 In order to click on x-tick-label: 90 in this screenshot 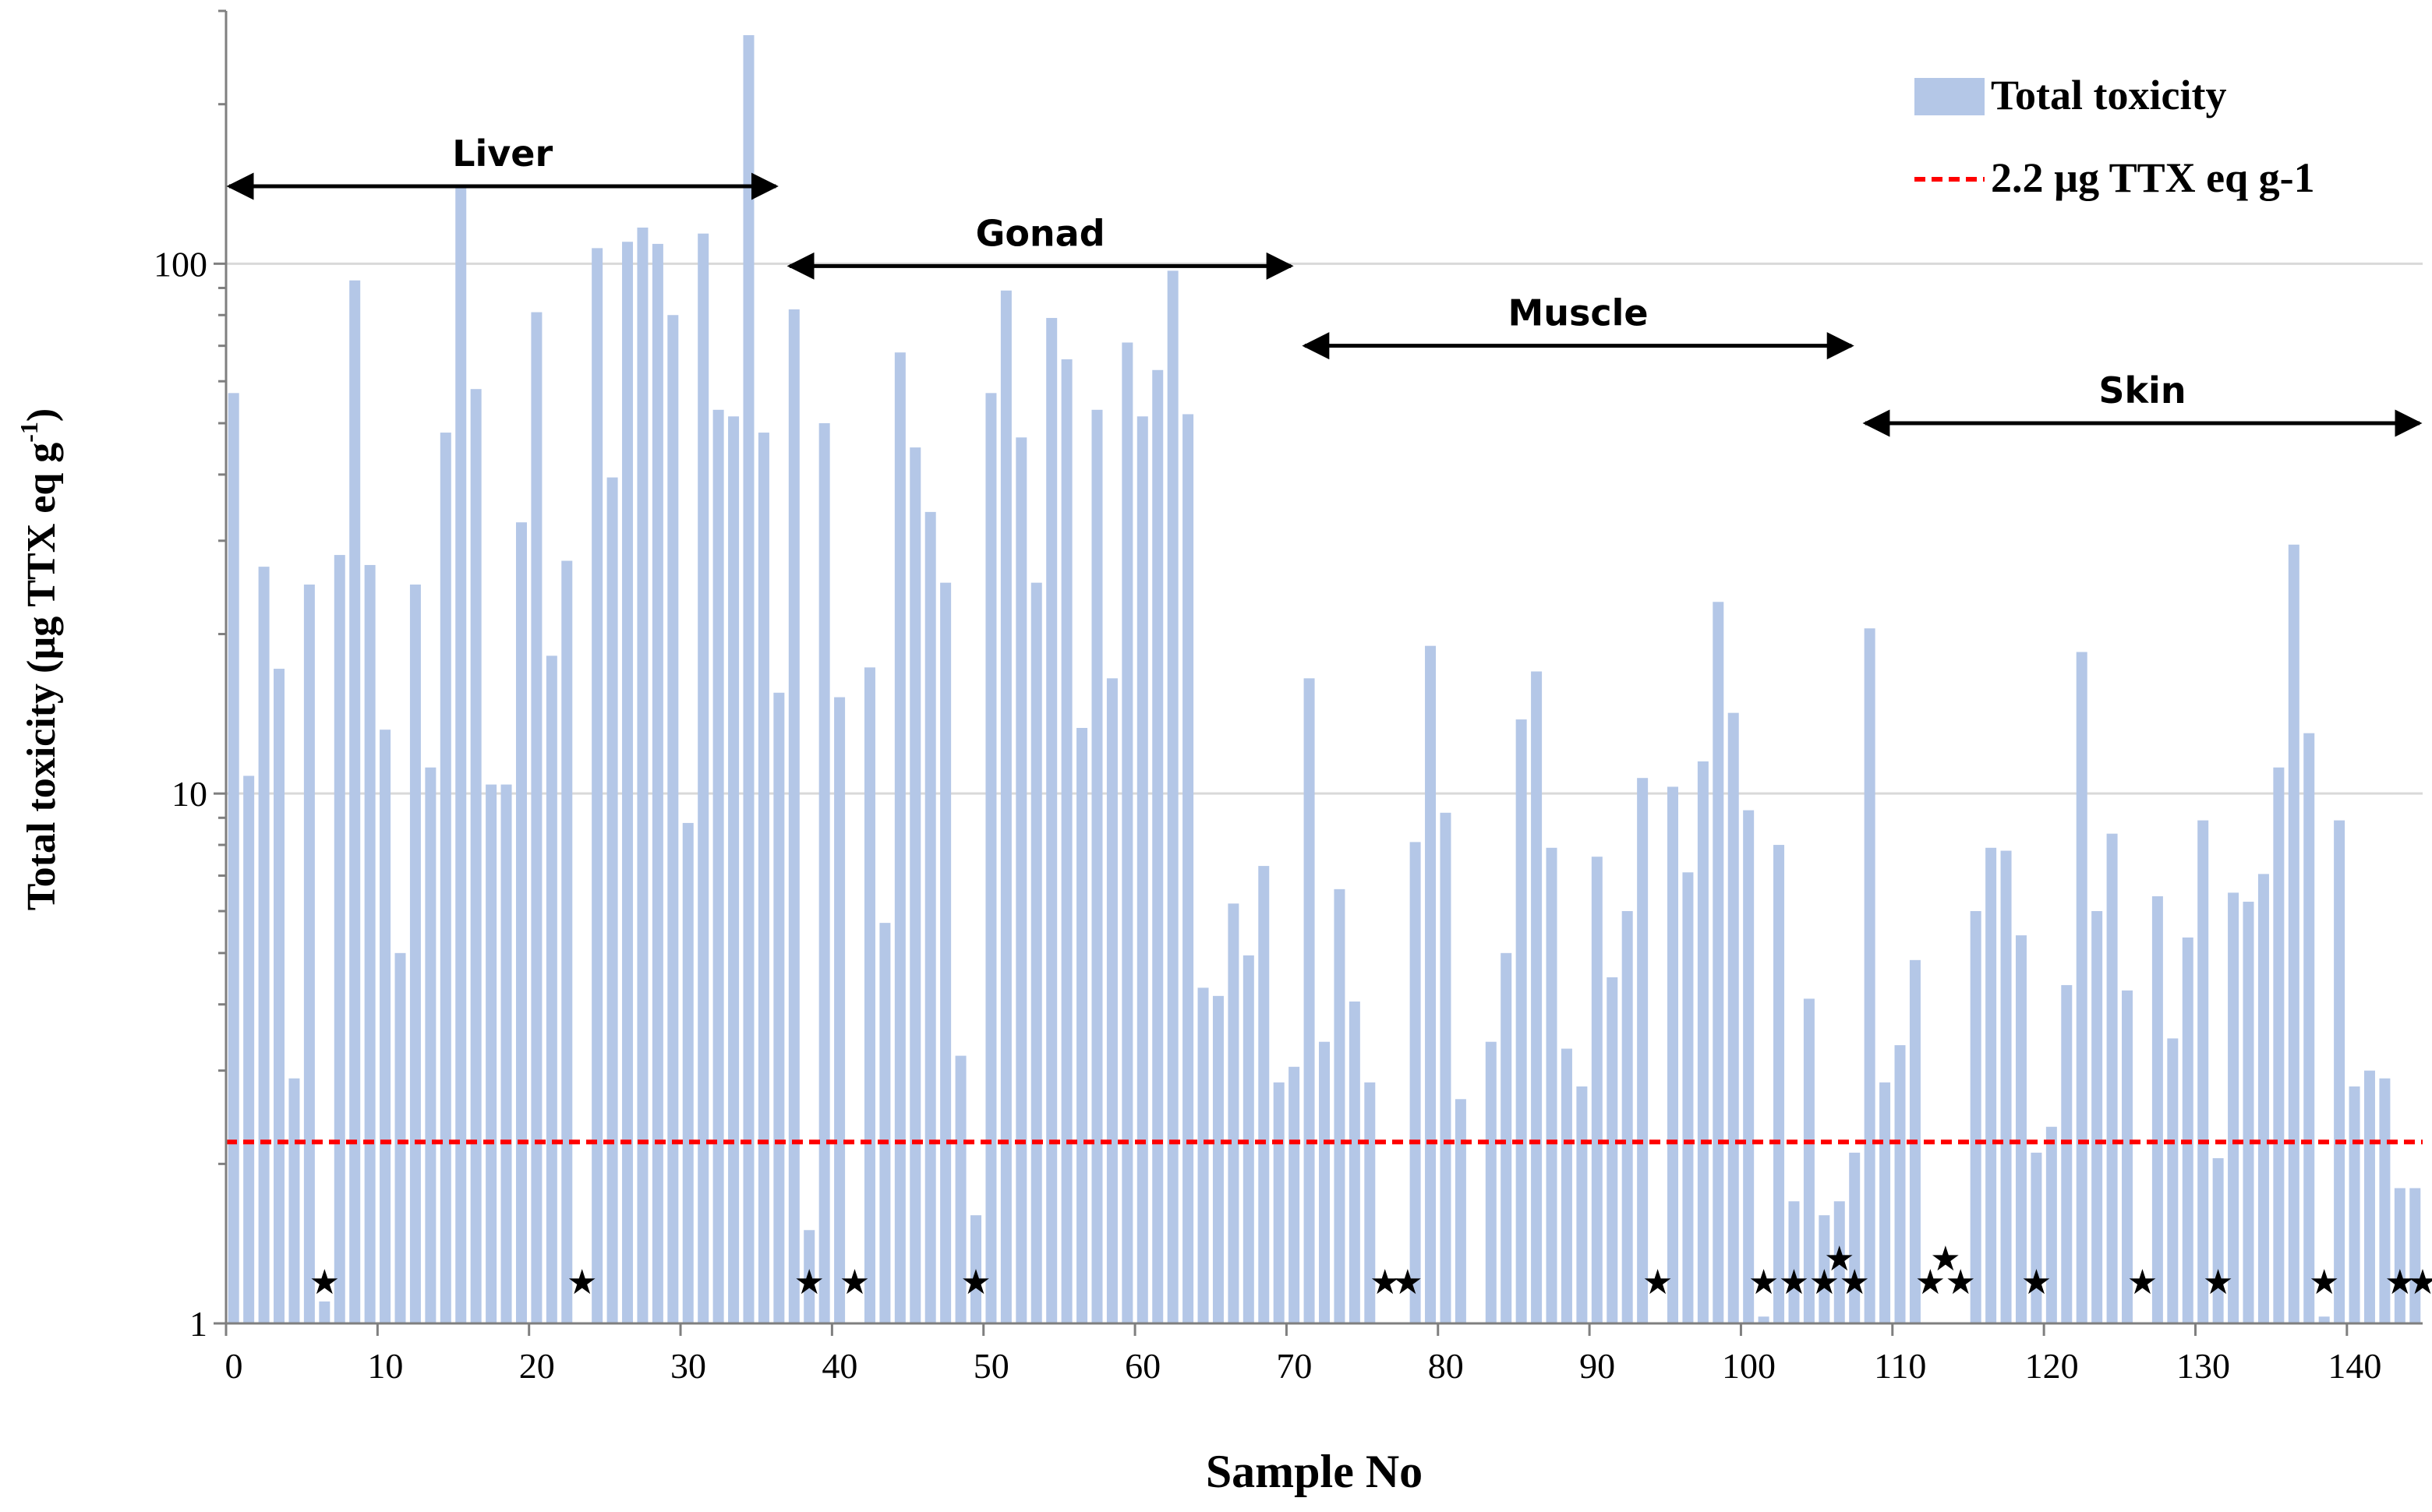, I will do `click(1597, 1366)`.